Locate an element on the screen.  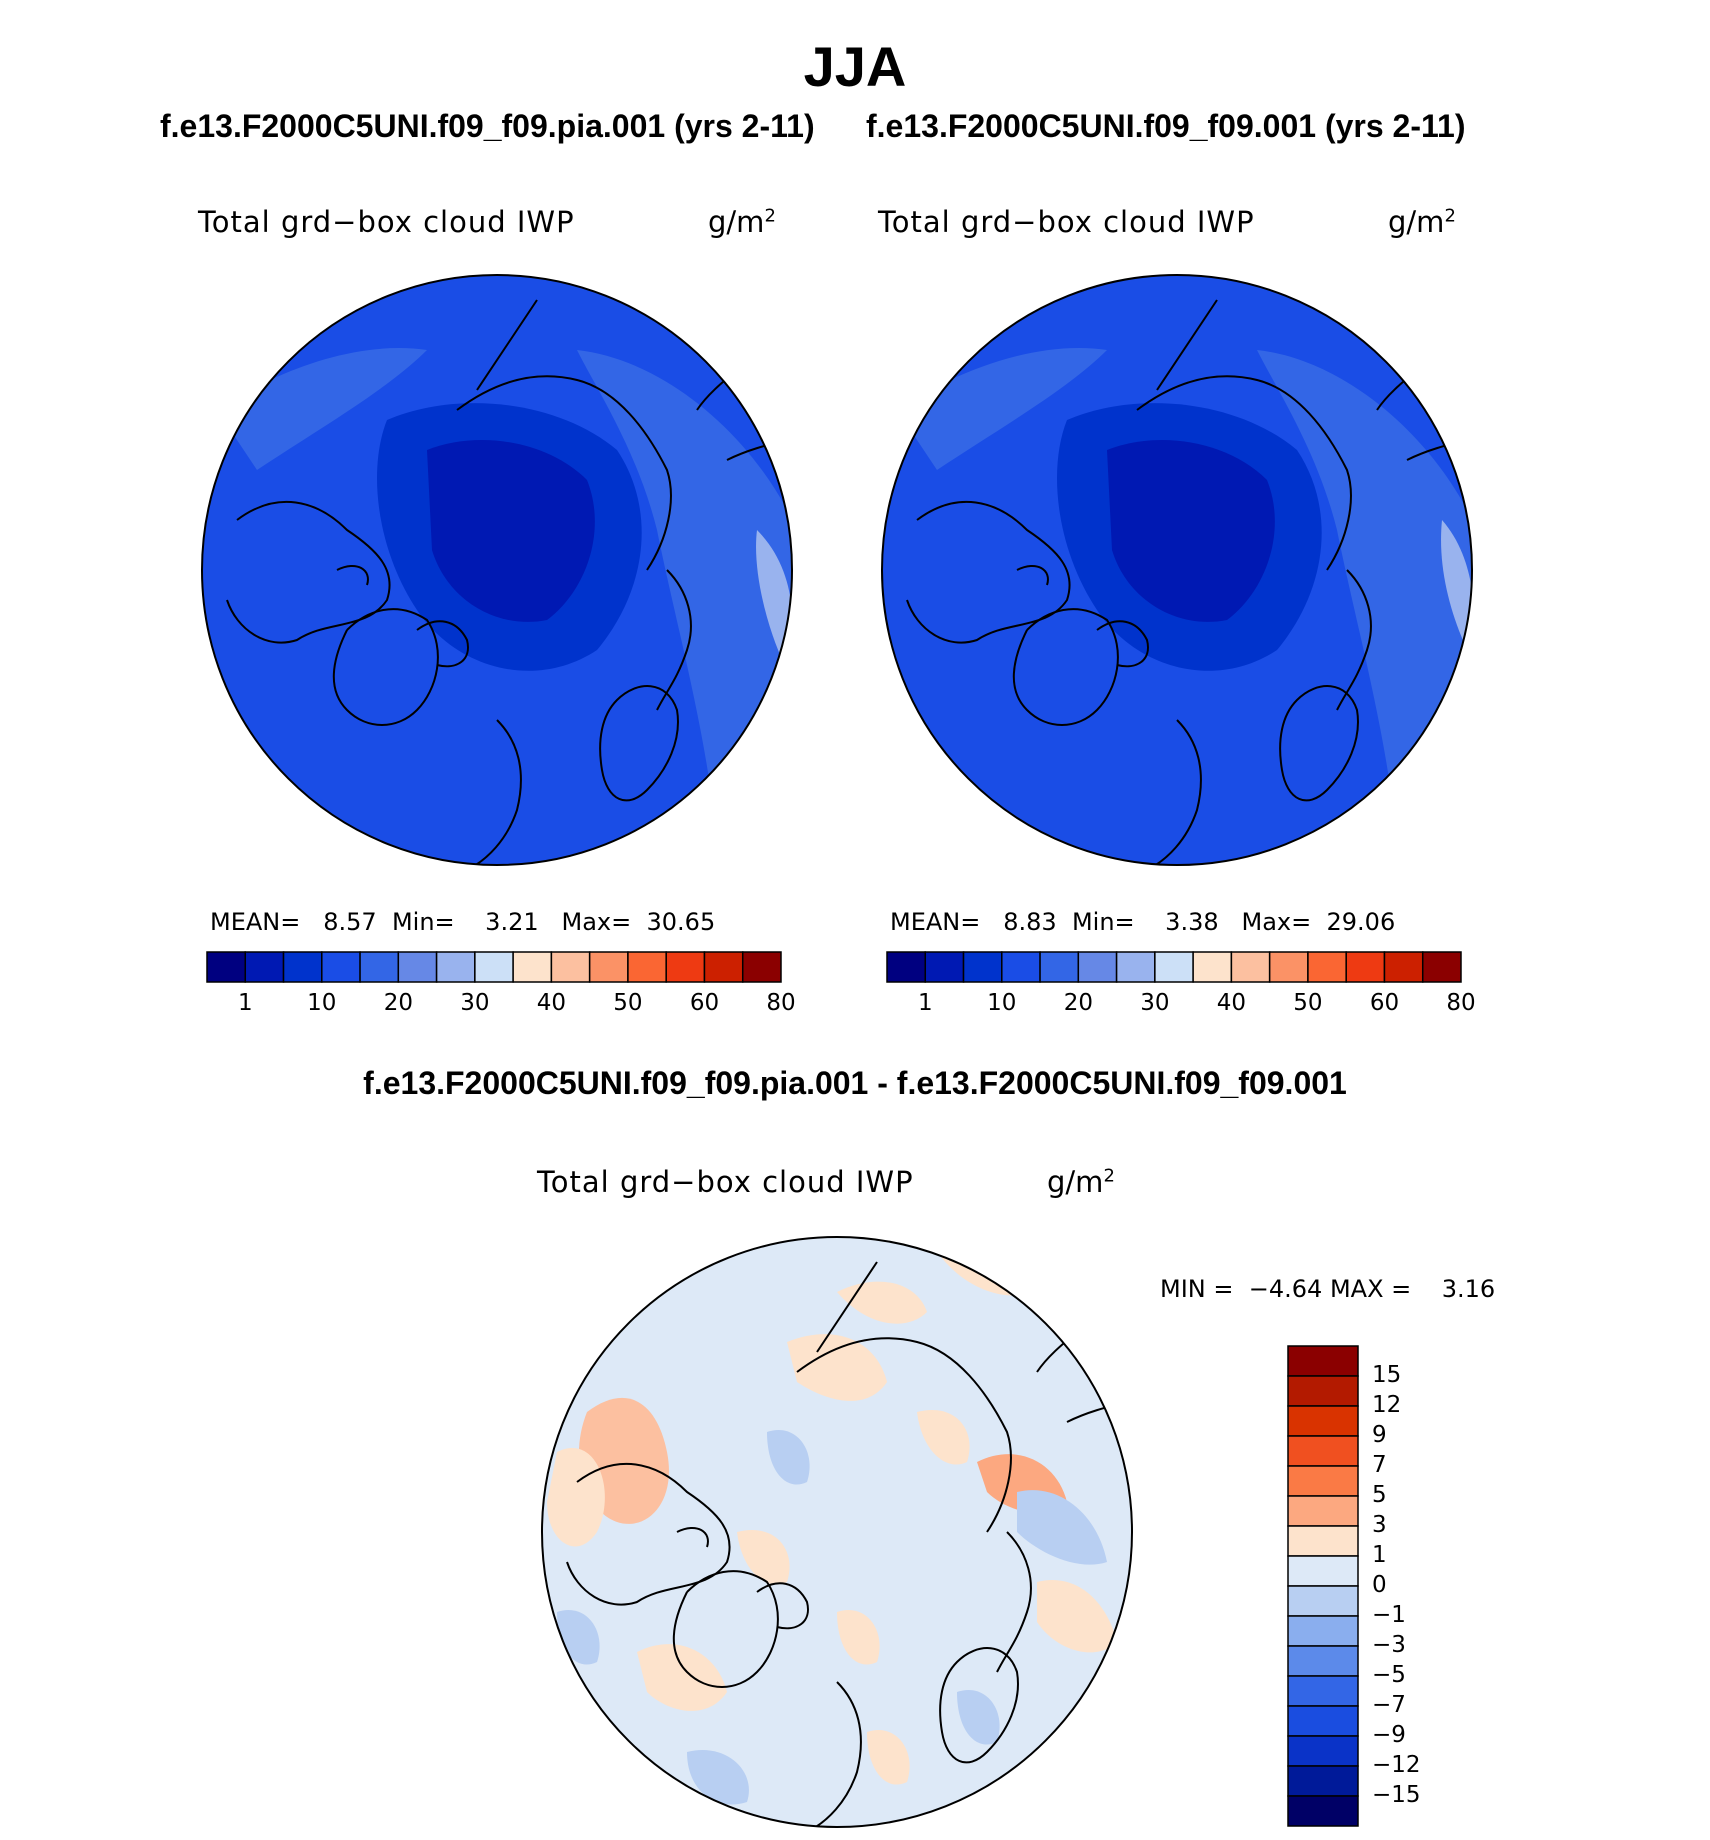
panel-variable-left: Total grd−box cloud IWP is located at coordinates (386, 222).